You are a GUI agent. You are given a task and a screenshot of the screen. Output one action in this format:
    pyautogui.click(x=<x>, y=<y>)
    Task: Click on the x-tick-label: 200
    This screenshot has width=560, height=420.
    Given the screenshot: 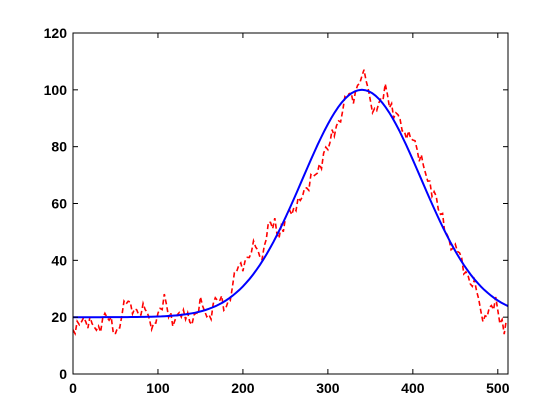 What is the action you would take?
    pyautogui.click(x=243, y=388)
    